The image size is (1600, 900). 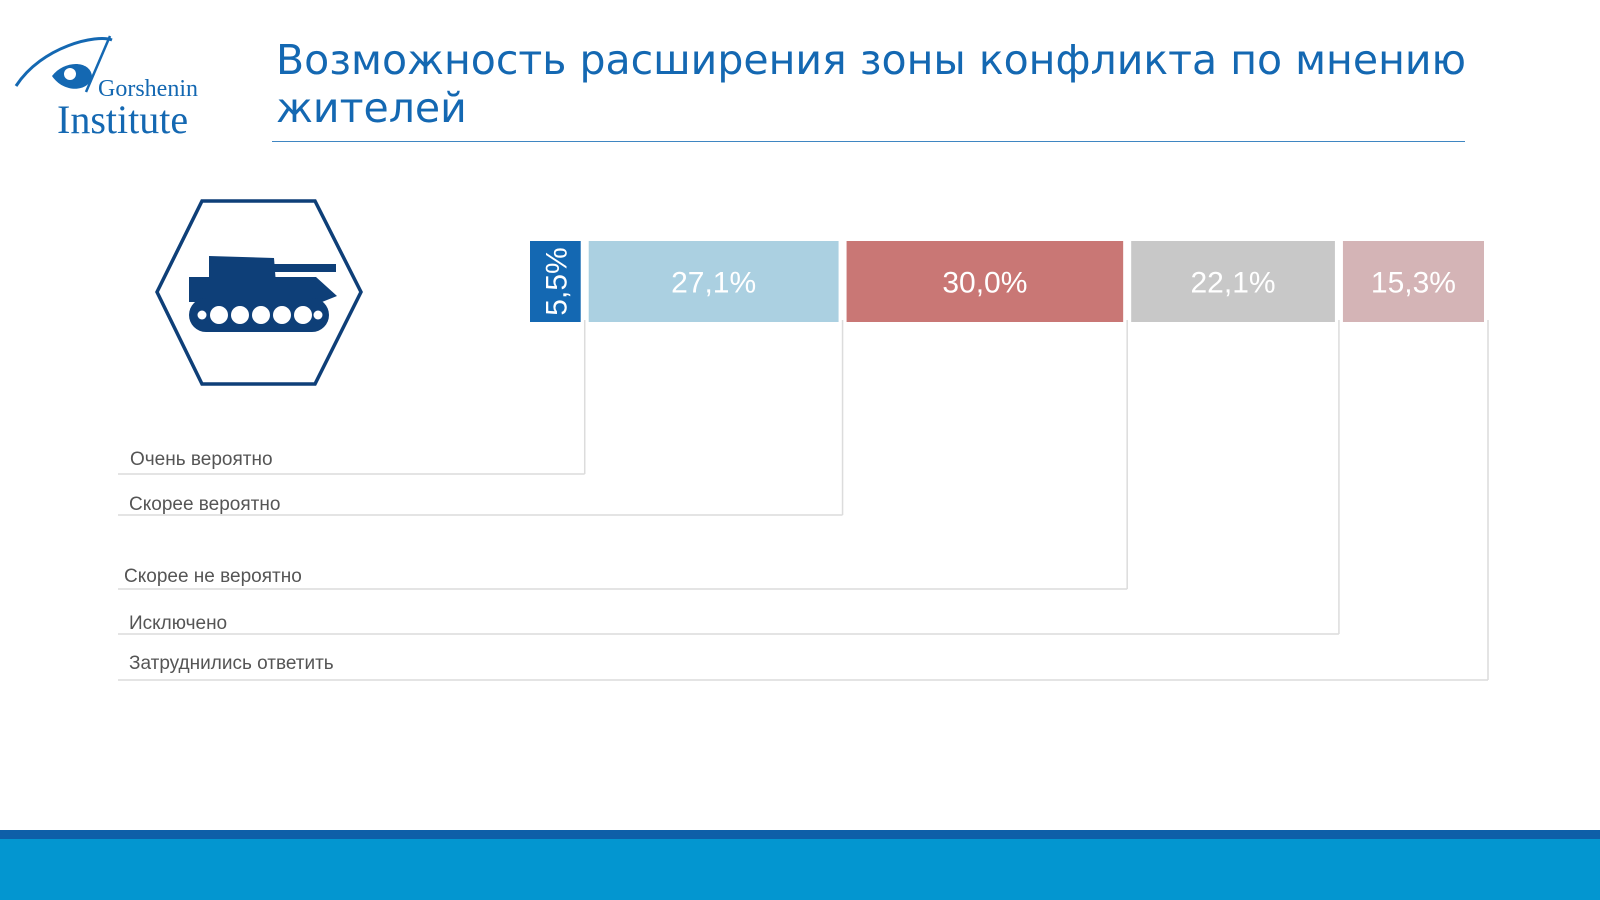 I want to click on data-label-5: 15,3%, so click(x=1413, y=283).